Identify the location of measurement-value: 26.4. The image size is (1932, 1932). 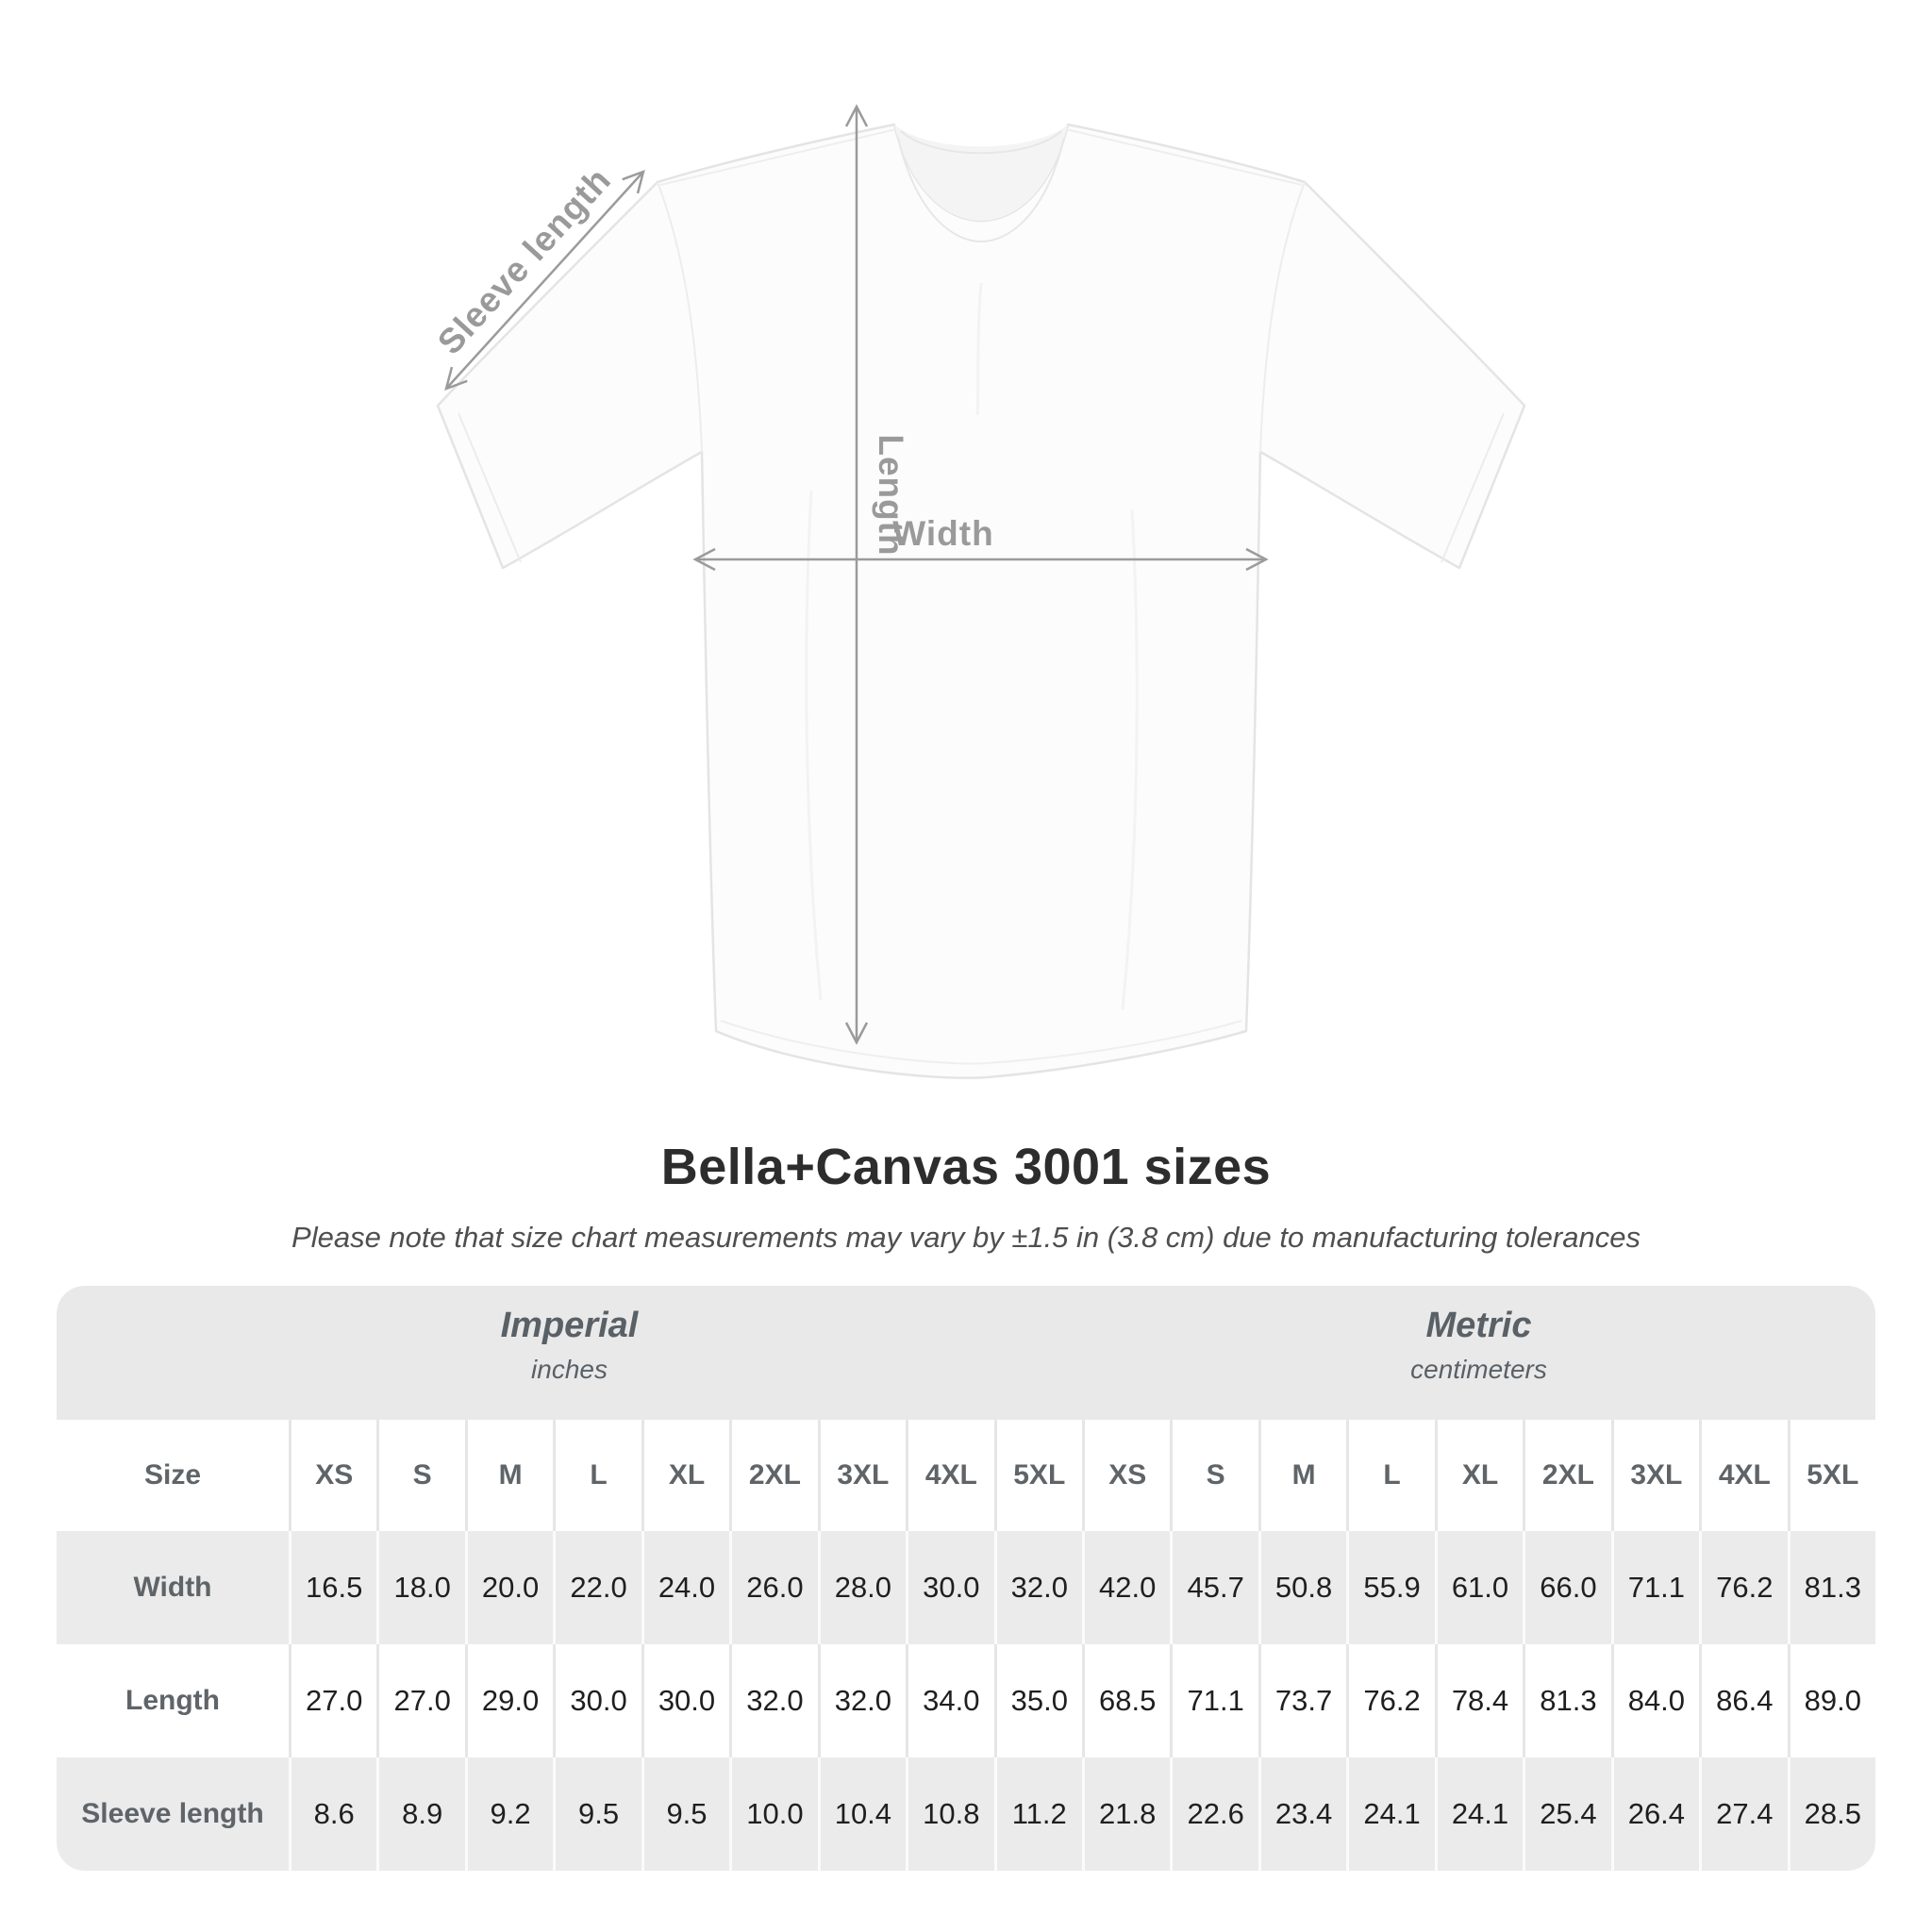
(1655, 1814).